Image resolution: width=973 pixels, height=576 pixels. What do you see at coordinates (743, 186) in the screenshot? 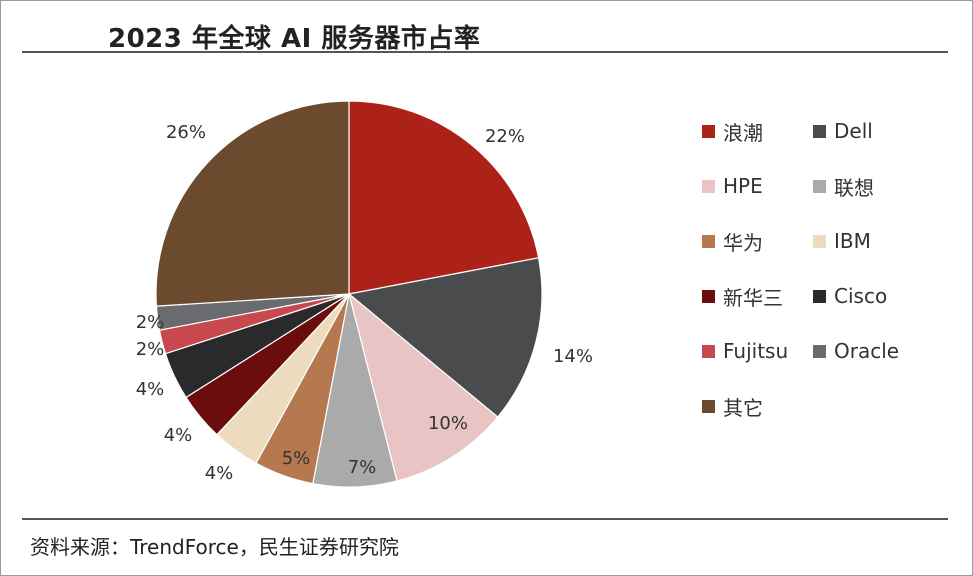
I see `legend-label: HPE` at bounding box center [743, 186].